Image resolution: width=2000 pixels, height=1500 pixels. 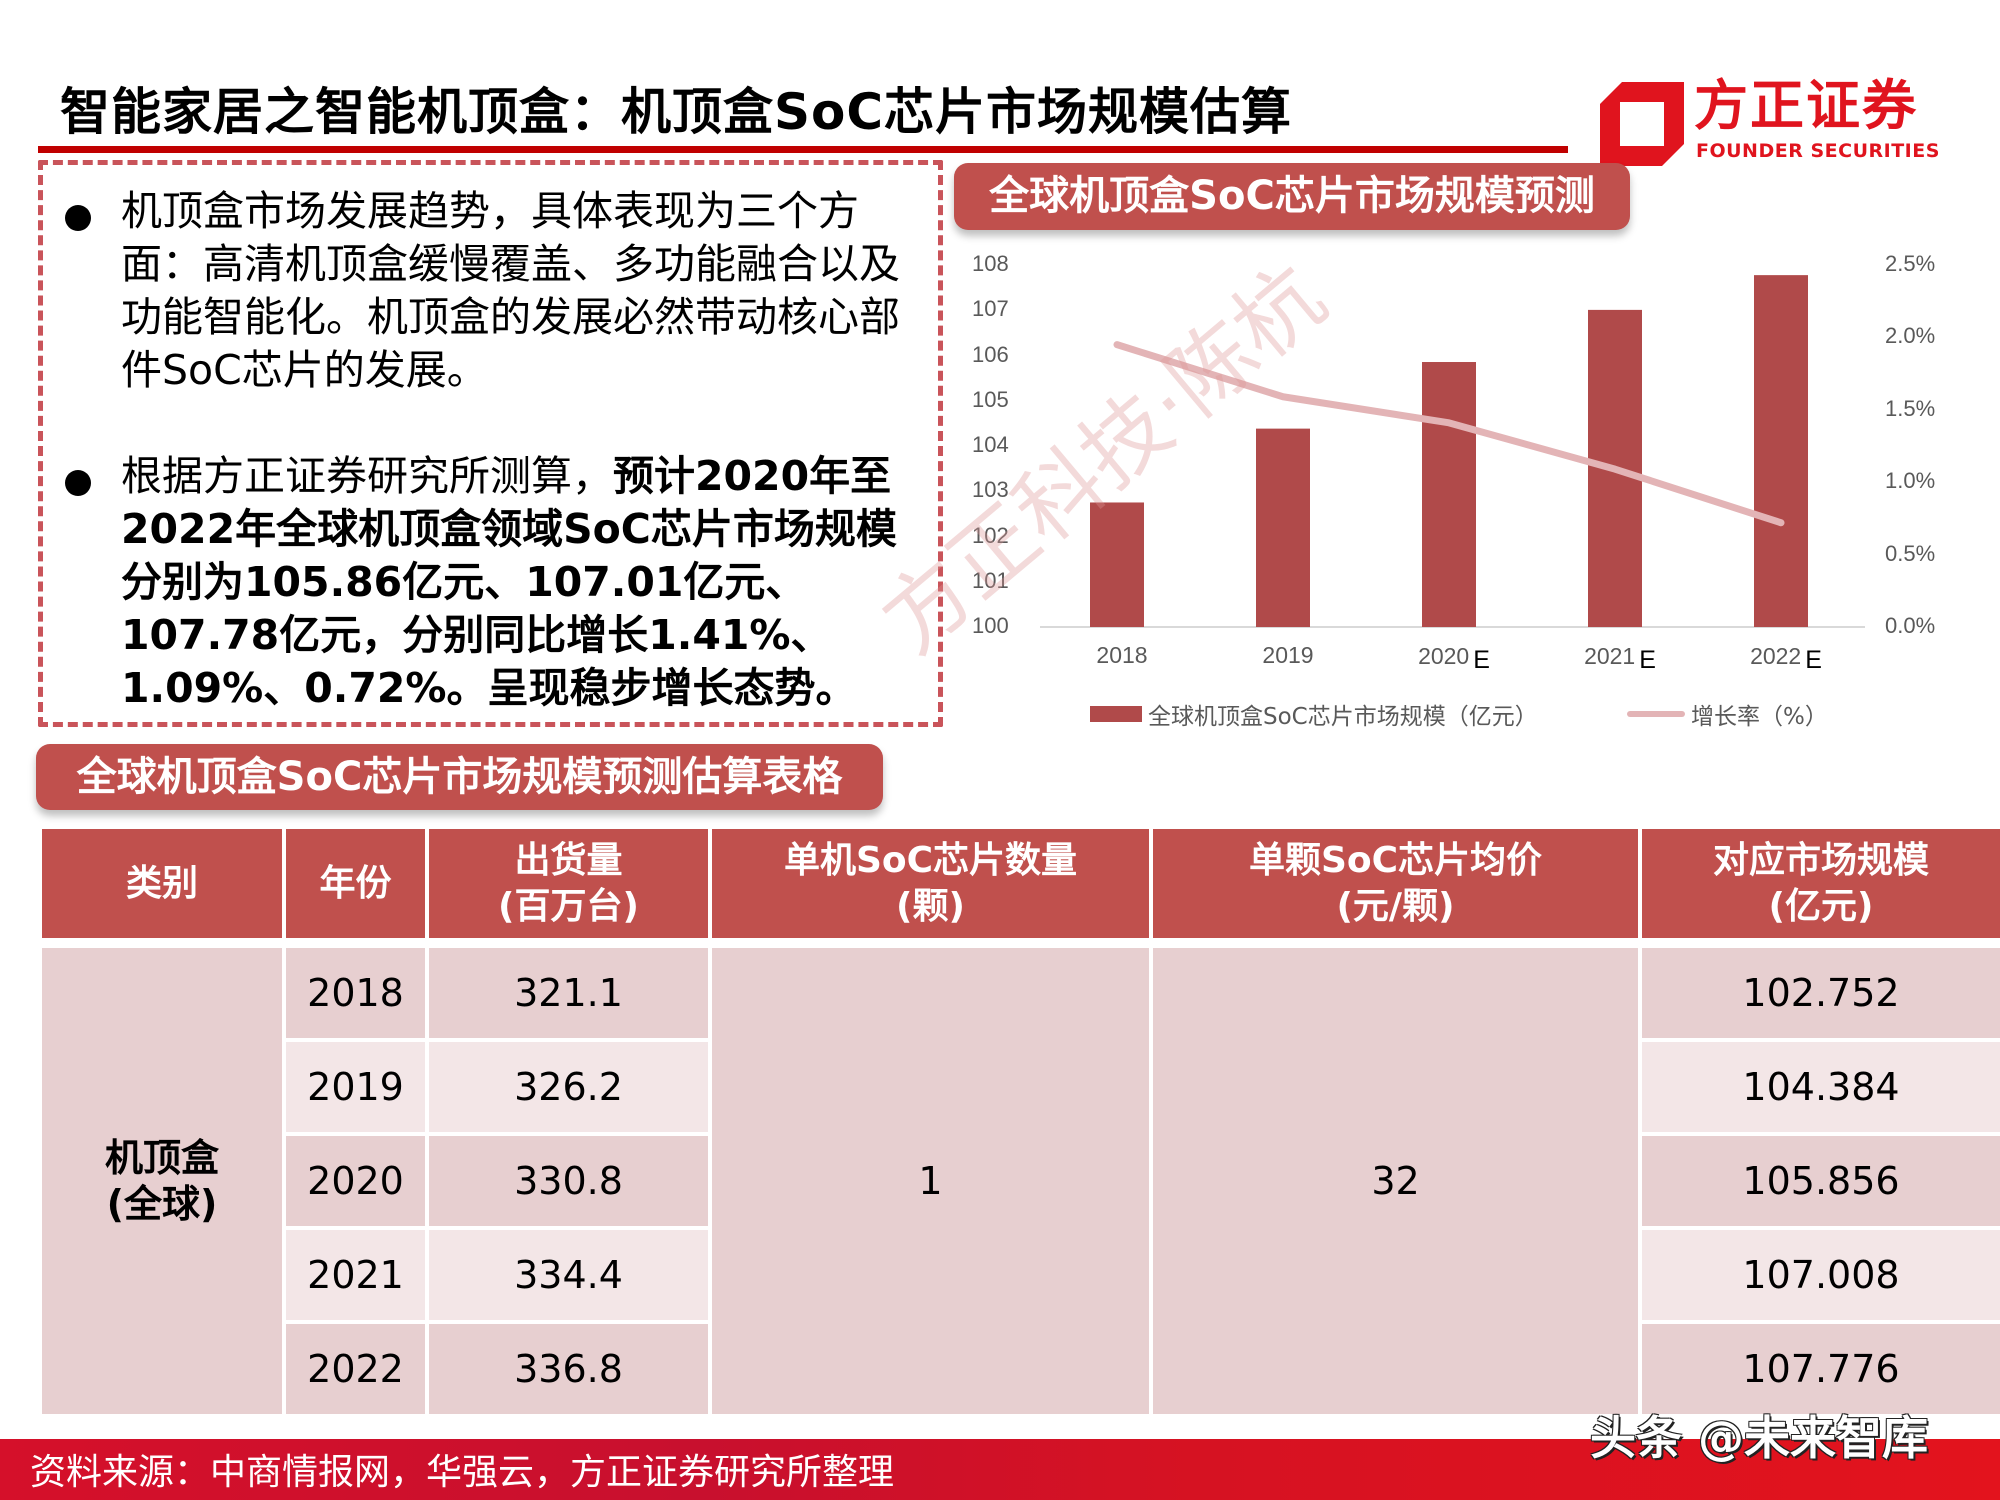 I want to click on bar-2019, so click(x=1283, y=527).